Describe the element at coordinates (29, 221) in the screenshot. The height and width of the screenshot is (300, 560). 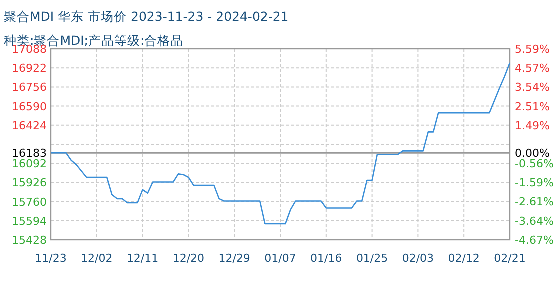
I see `y-tick-label: 15594` at that location.